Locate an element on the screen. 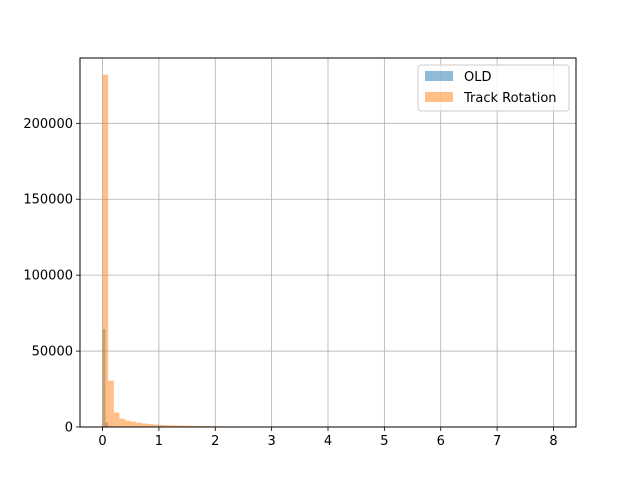 The width and height of the screenshot is (640, 480). x-tick-label: 8 is located at coordinates (553, 441).